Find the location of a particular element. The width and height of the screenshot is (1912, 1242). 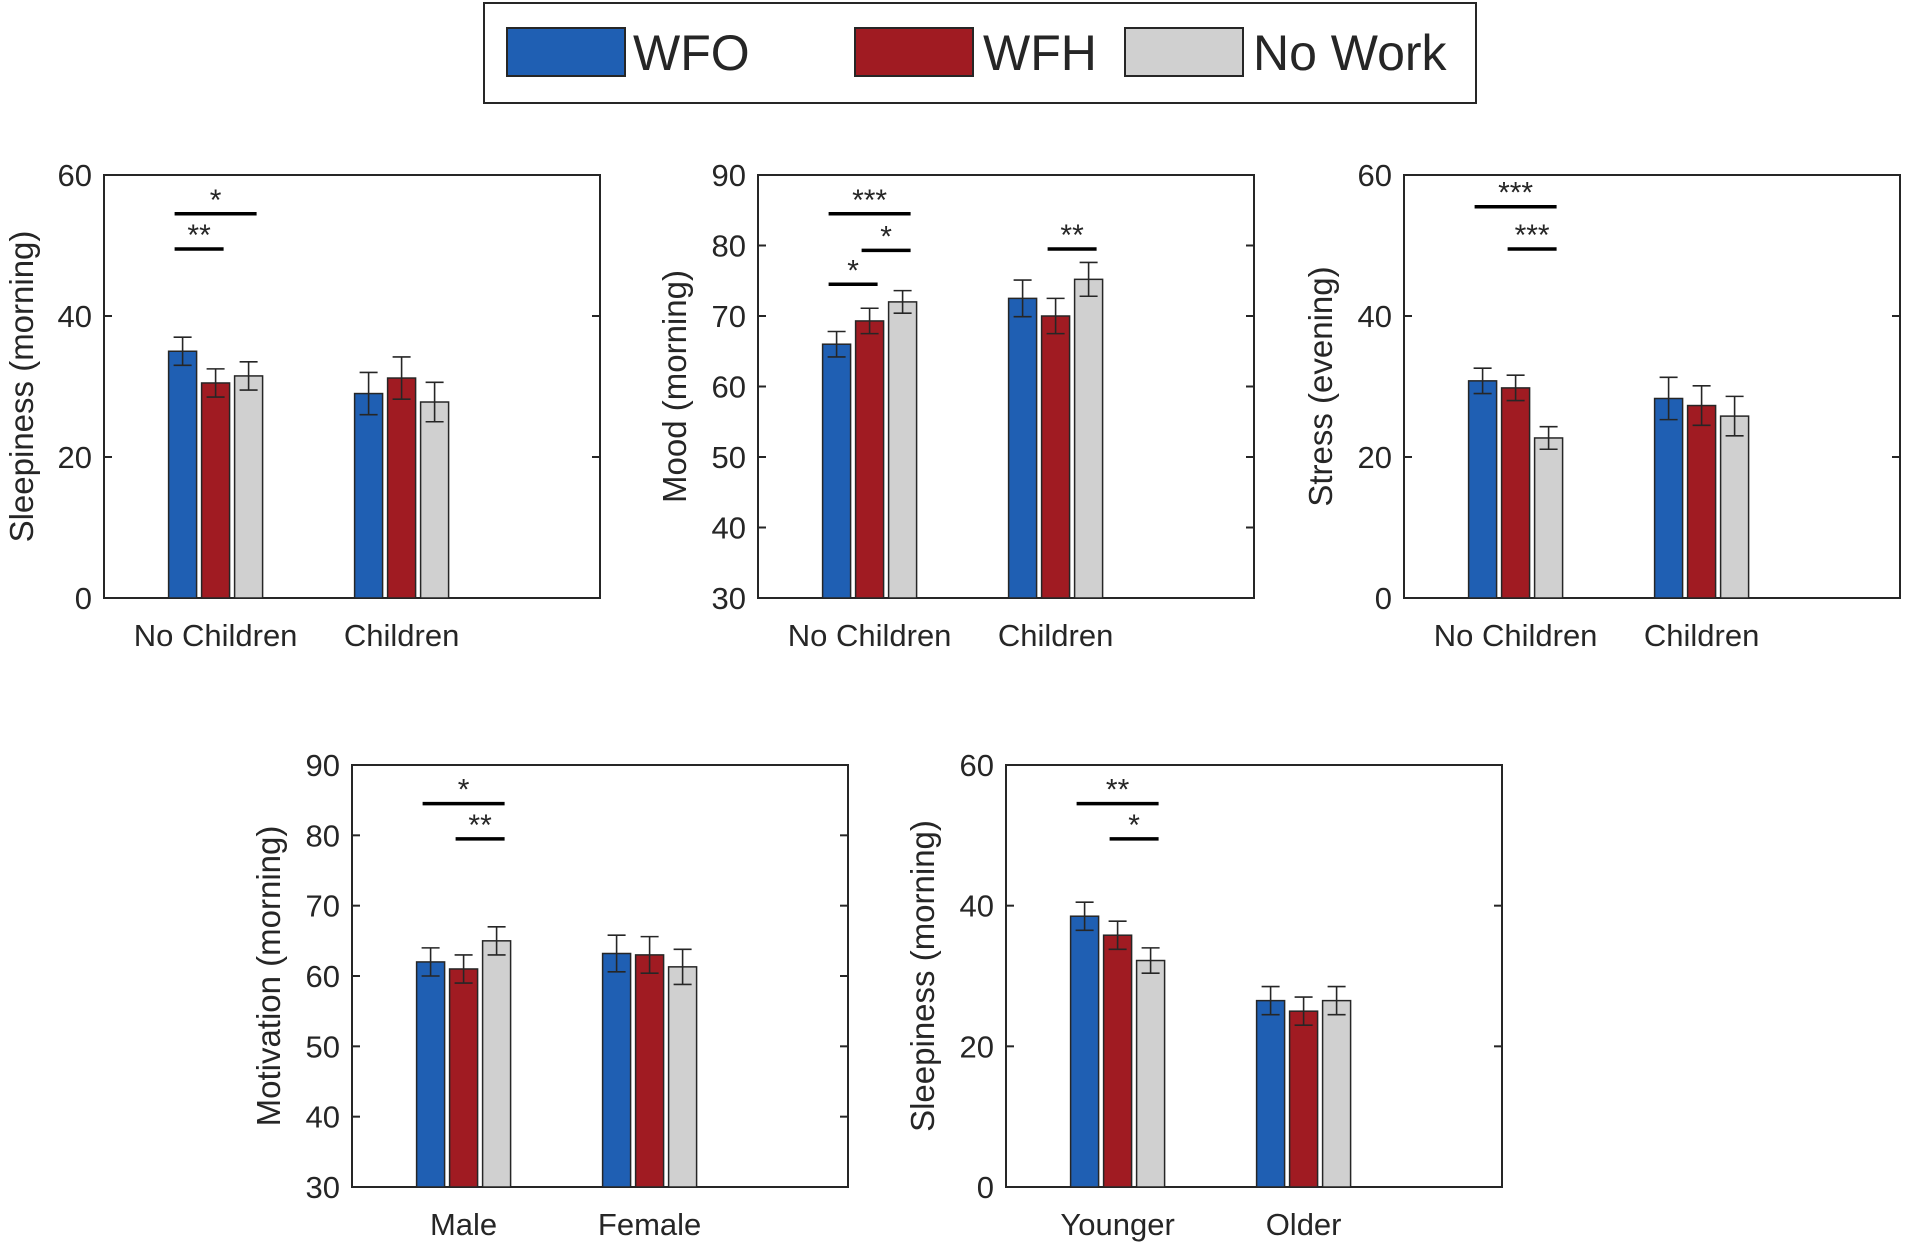

legend-box is located at coordinates (980, 53).